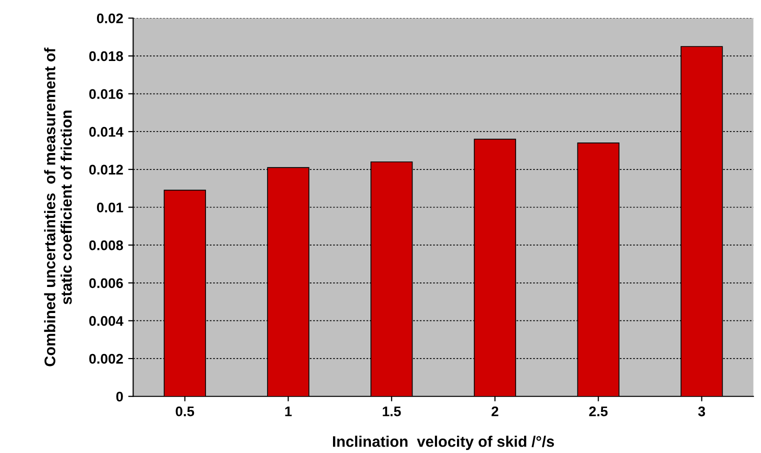 The height and width of the screenshot is (453, 761). What do you see at coordinates (106, 359) in the screenshot?
I see `y-tick-label: 0.002` at bounding box center [106, 359].